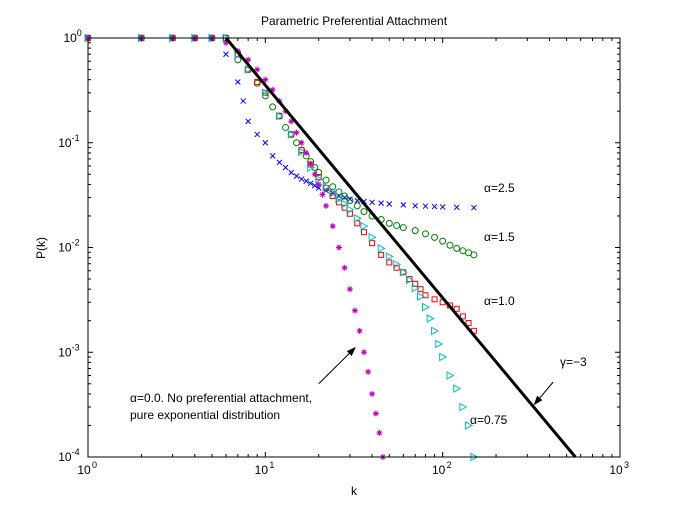 Image resolution: width=682 pixels, height=518 pixels. I want to click on fit-line-label: γ=−3, so click(573, 362).